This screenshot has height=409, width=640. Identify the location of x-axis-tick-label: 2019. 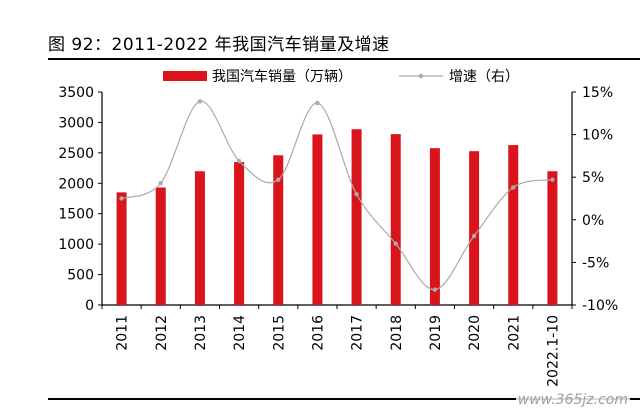
(436, 333).